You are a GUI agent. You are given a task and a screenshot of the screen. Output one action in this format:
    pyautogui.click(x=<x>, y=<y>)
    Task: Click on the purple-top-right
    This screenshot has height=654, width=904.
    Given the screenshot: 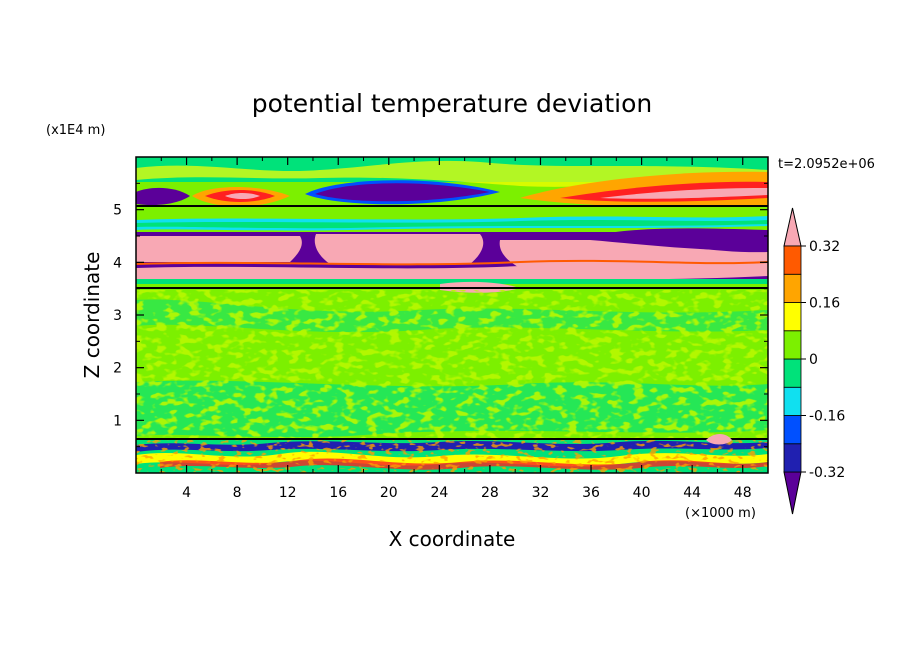 What is the action you would take?
    pyautogui.click(x=679, y=239)
    